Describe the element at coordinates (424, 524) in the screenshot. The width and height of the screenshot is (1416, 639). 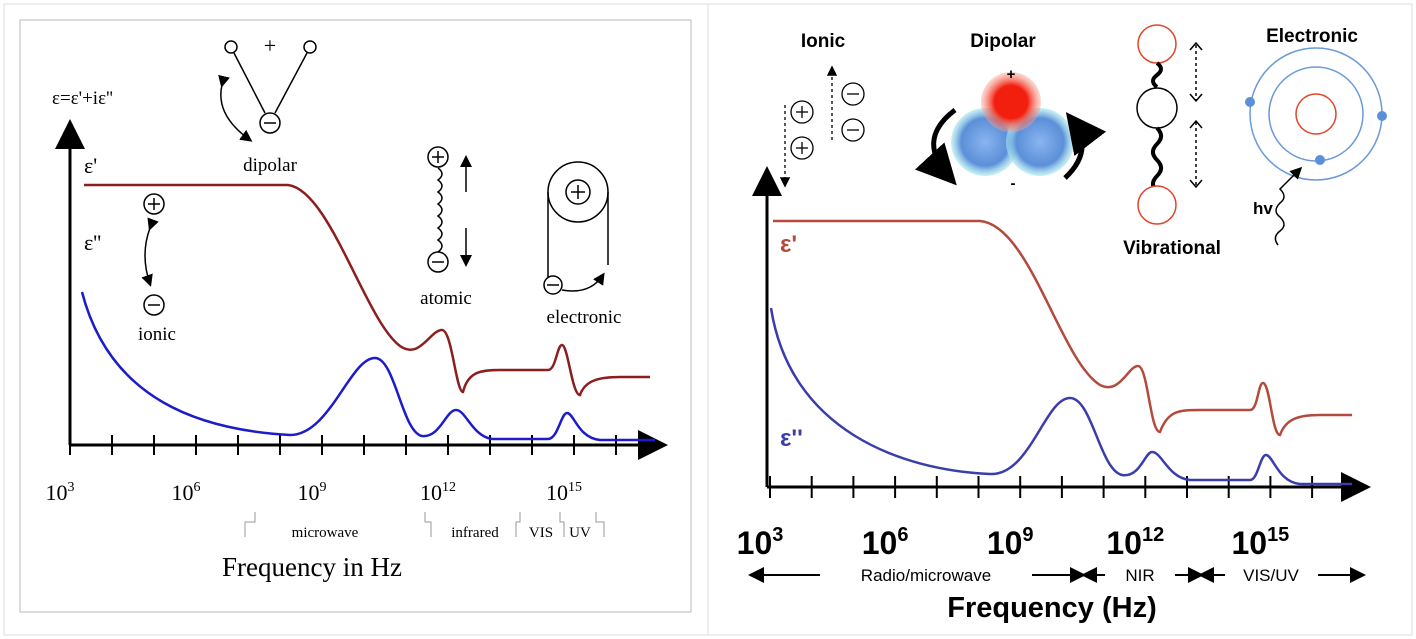
I see `band-brackets` at that location.